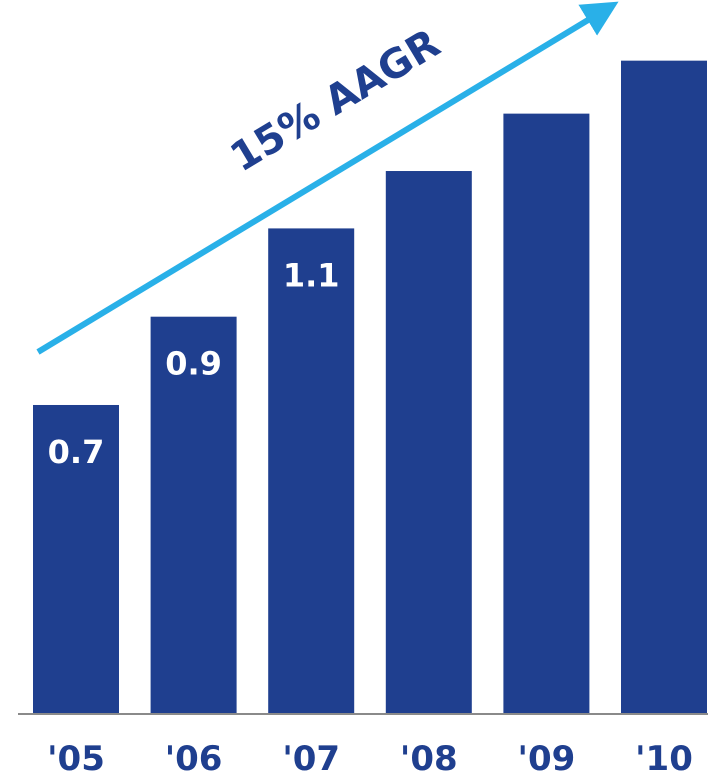 This screenshot has height=780, width=708. Describe the element at coordinates (311, 759) in the screenshot. I see `x-tick-label-07: '07` at that location.